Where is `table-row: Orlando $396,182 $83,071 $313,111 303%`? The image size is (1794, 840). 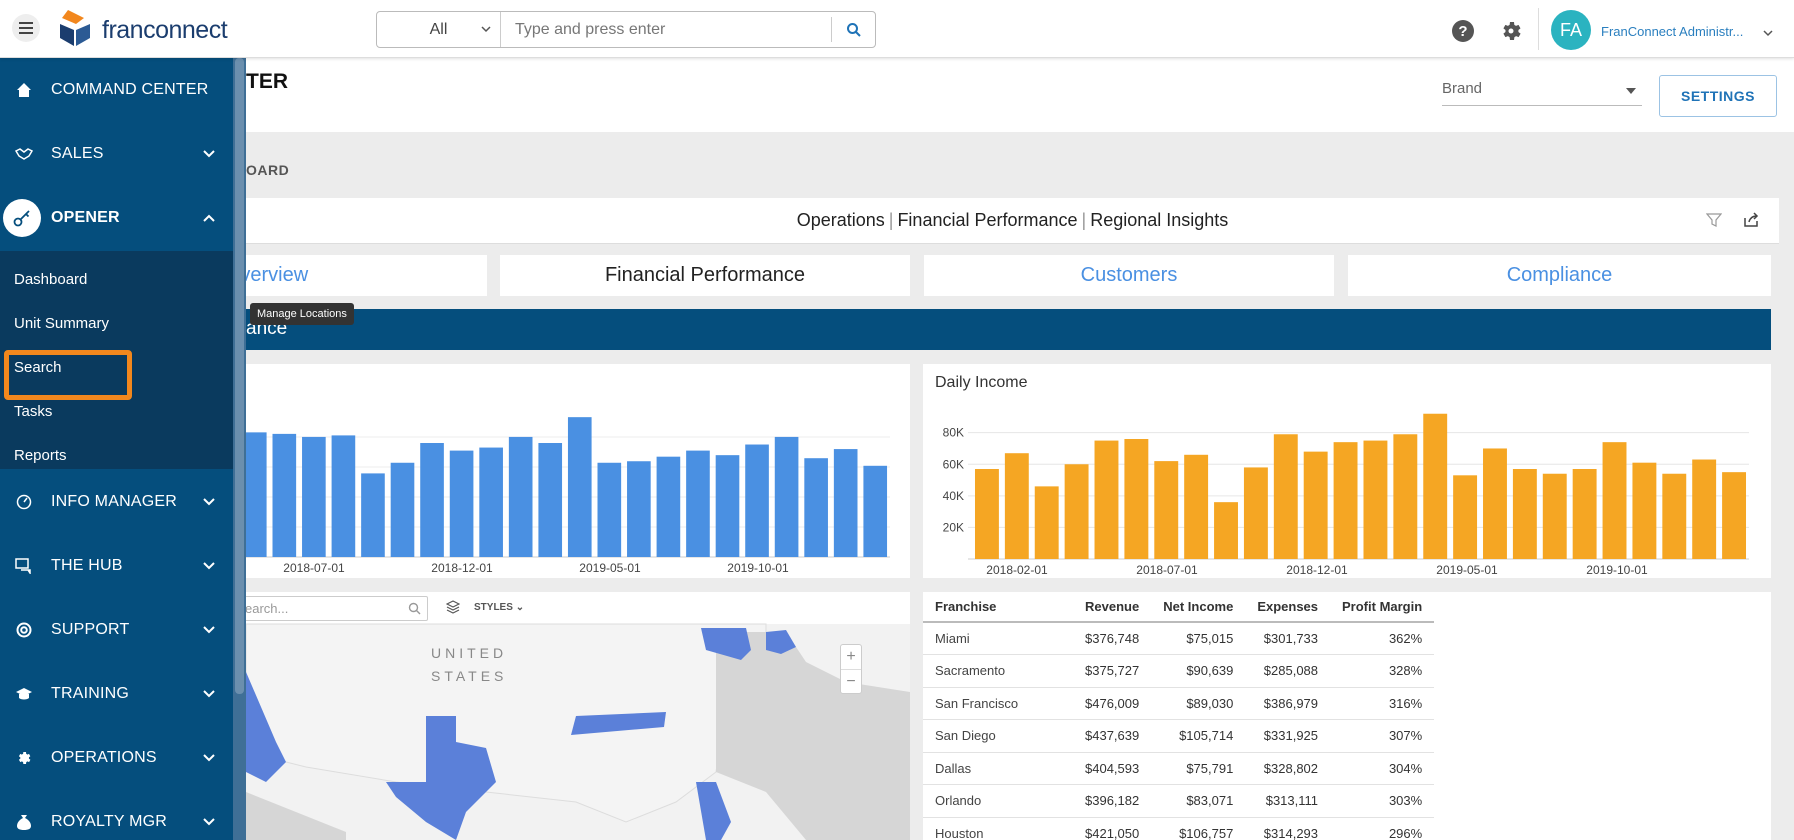 table-row: Orlando $396,182 $83,071 $313,111 303% is located at coordinates (1179, 801).